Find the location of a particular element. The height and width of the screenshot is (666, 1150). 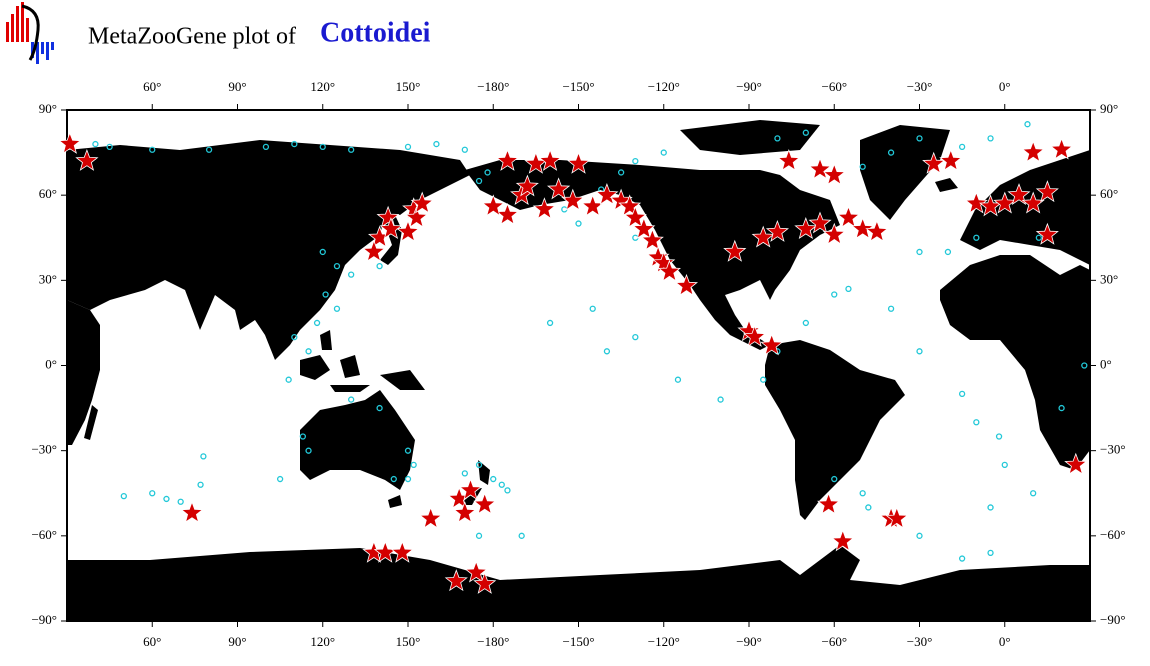

title-taxon: Cottoidei is located at coordinates (375, 32).